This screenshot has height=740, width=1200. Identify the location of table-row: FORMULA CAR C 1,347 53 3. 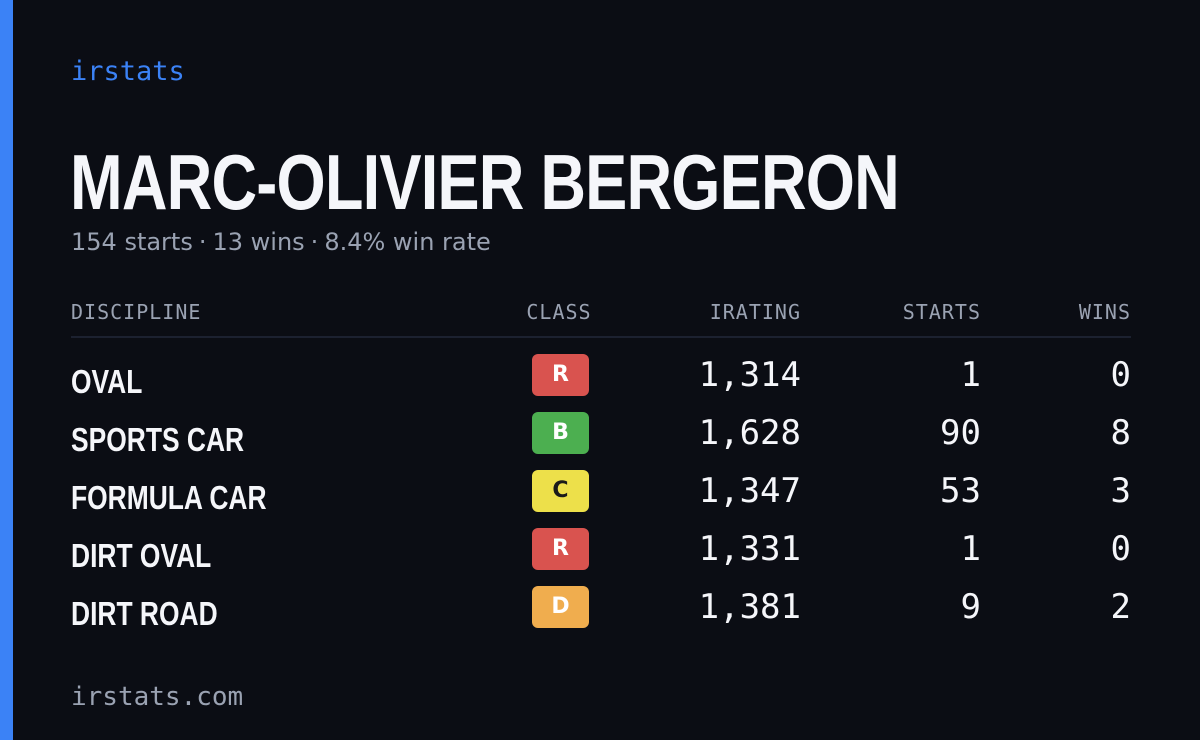
(601, 497).